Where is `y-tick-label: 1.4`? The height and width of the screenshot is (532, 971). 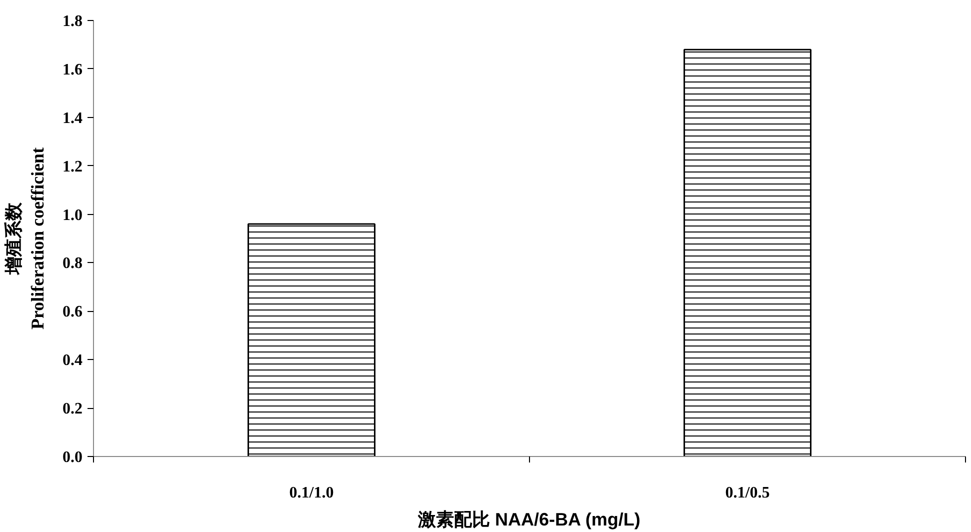 y-tick-label: 1.4 is located at coordinates (72, 118).